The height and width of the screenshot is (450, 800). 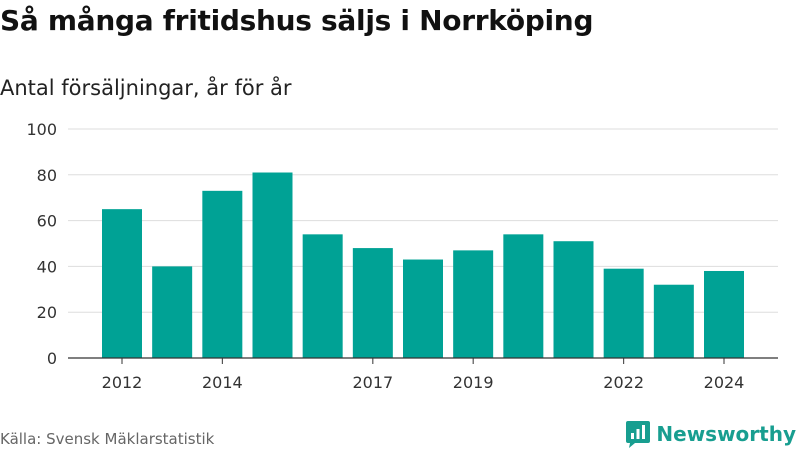 I want to click on x-tick-label: 2012, so click(x=122, y=382).